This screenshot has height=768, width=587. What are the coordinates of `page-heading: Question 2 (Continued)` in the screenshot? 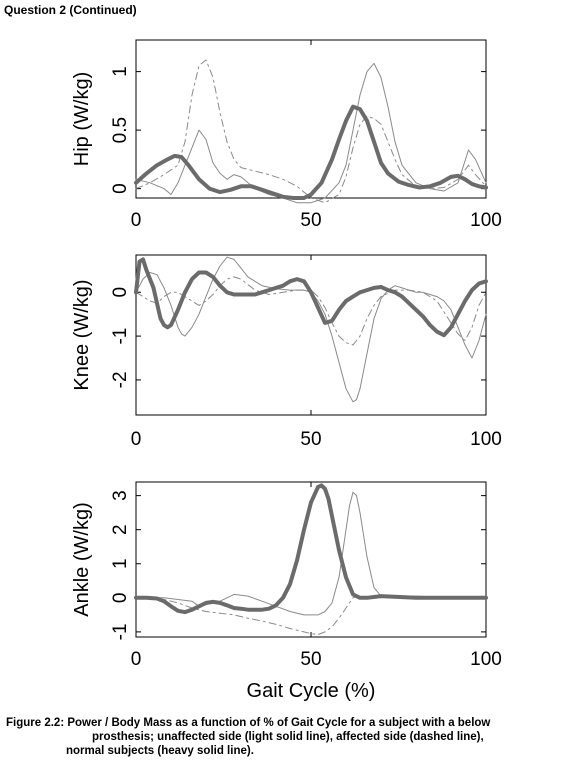 It's located at (70, 10).